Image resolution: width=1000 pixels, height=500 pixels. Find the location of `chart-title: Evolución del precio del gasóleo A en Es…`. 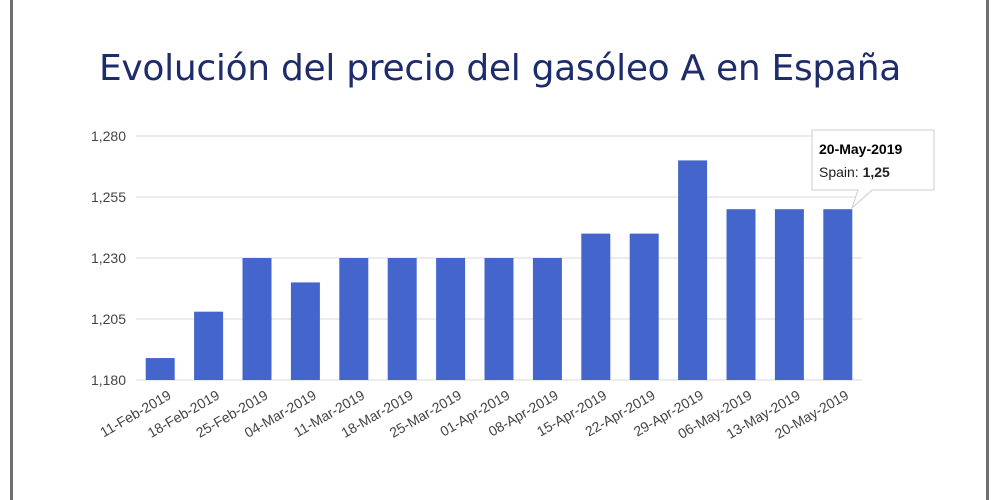

chart-title: Evolución del precio del gasóleo A en Es… is located at coordinates (500, 69).